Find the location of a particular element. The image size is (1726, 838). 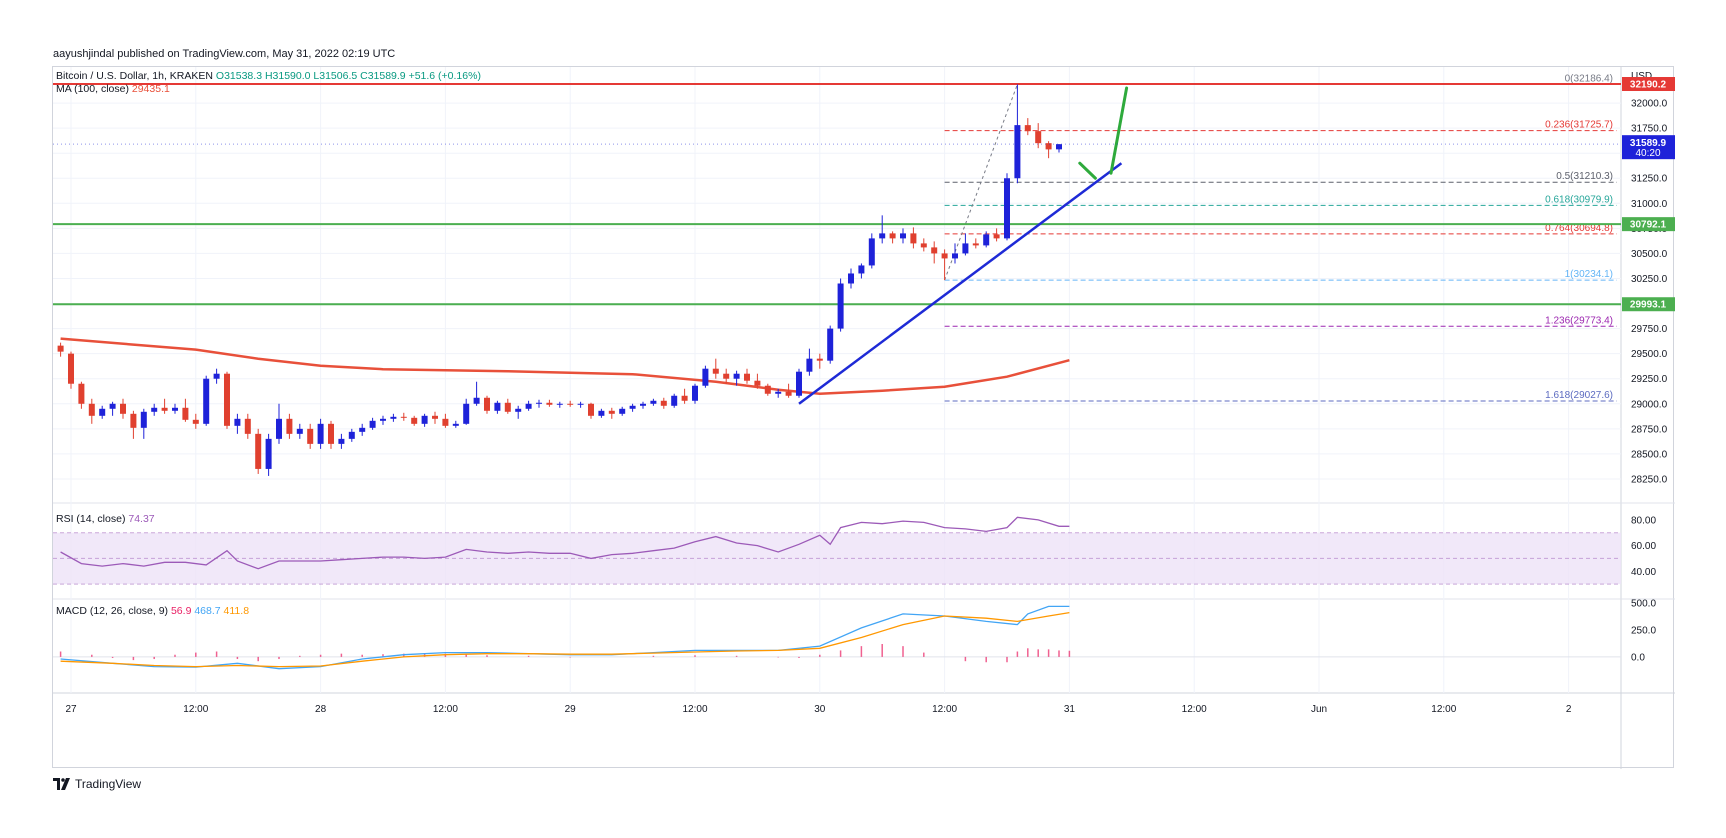

fib-level-label: 0(32186.4) is located at coordinates (1589, 78).